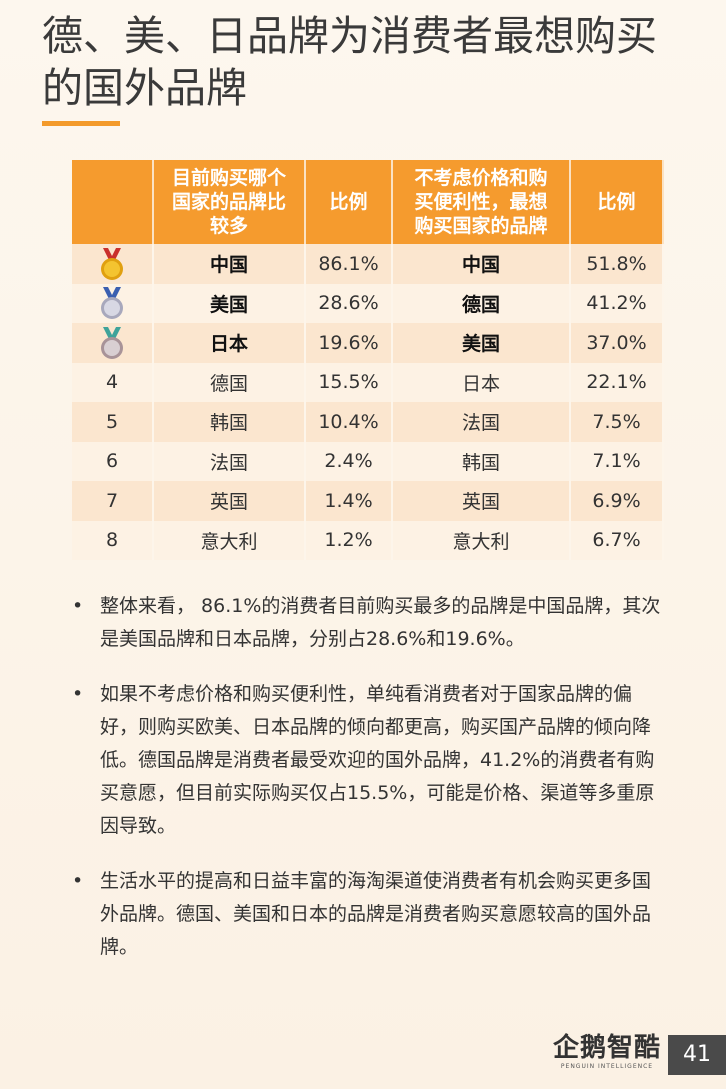 The height and width of the screenshot is (1089, 726). Describe the element at coordinates (617, 461) in the screenshot. I see `percent-cell: 7.1%` at that location.